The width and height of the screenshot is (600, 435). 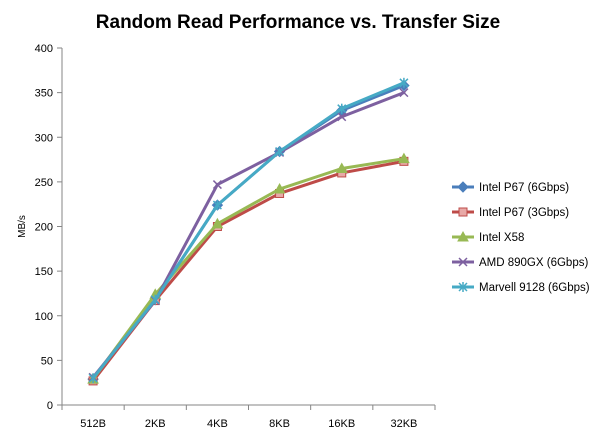 I want to click on legend-label: Intel P67 (3Gbps), so click(x=524, y=213).